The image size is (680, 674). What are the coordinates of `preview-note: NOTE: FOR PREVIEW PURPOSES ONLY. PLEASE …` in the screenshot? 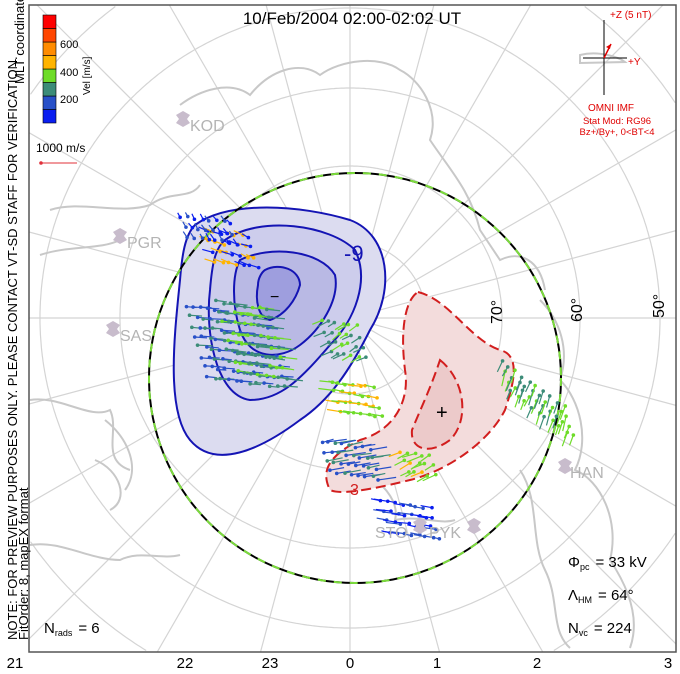 It's located at (12, 348).